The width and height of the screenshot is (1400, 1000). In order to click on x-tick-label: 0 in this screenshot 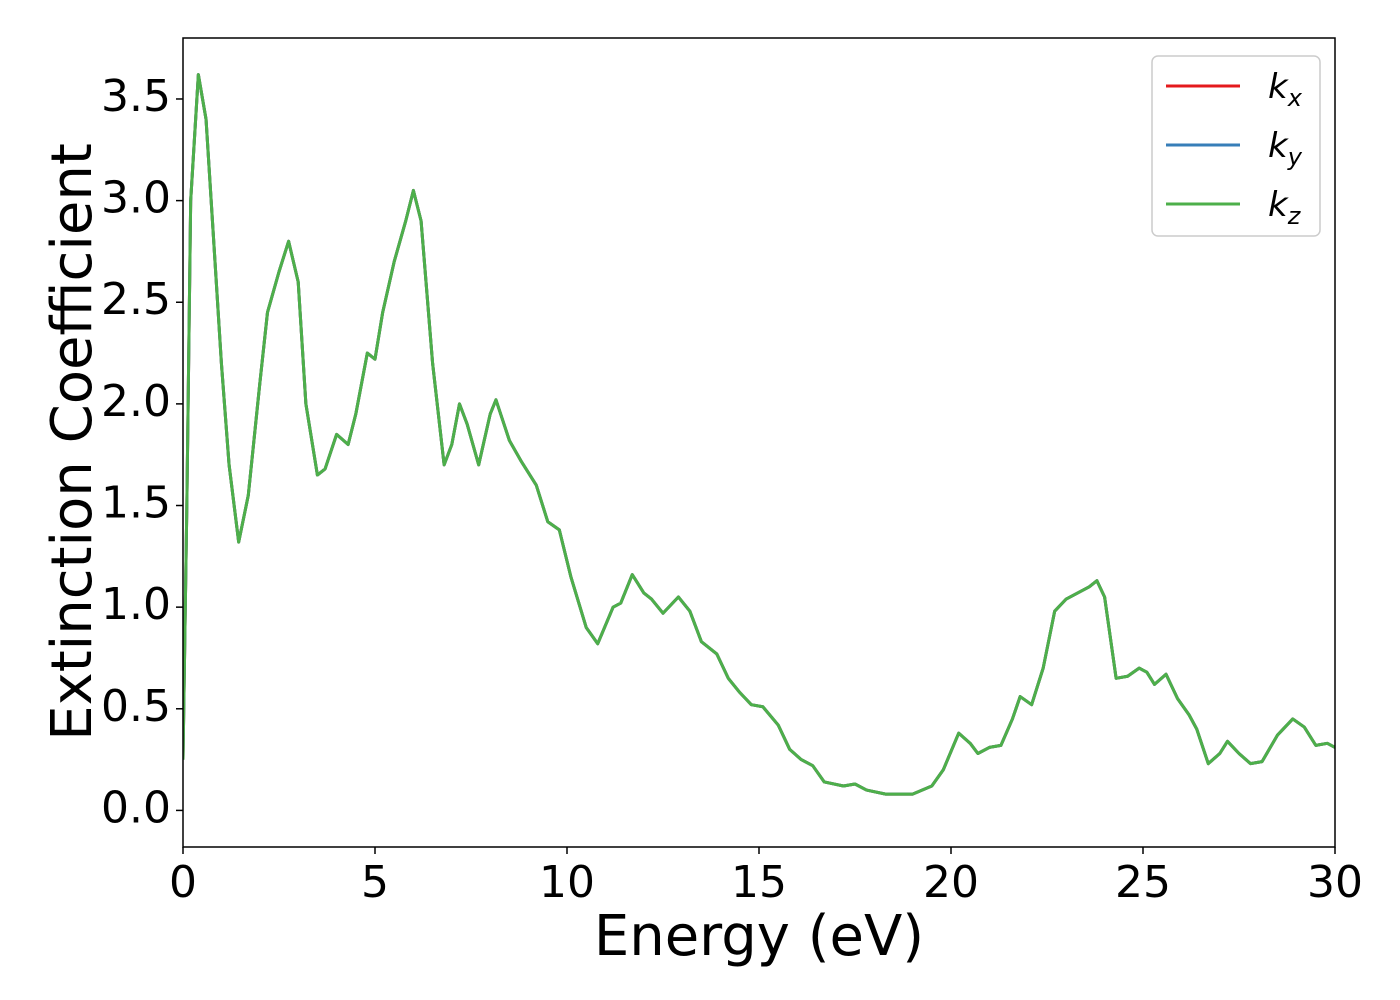, I will do `click(183, 882)`.